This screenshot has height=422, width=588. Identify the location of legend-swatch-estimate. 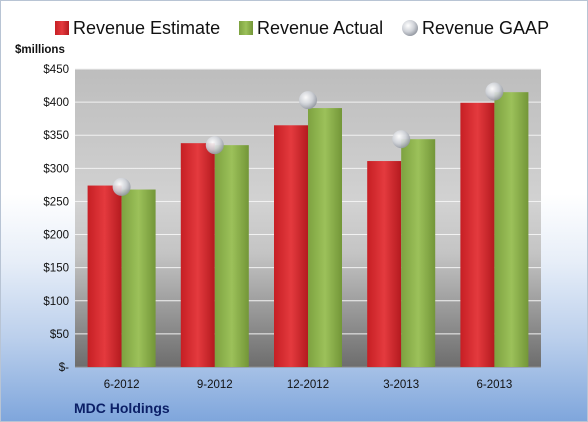
(62, 28).